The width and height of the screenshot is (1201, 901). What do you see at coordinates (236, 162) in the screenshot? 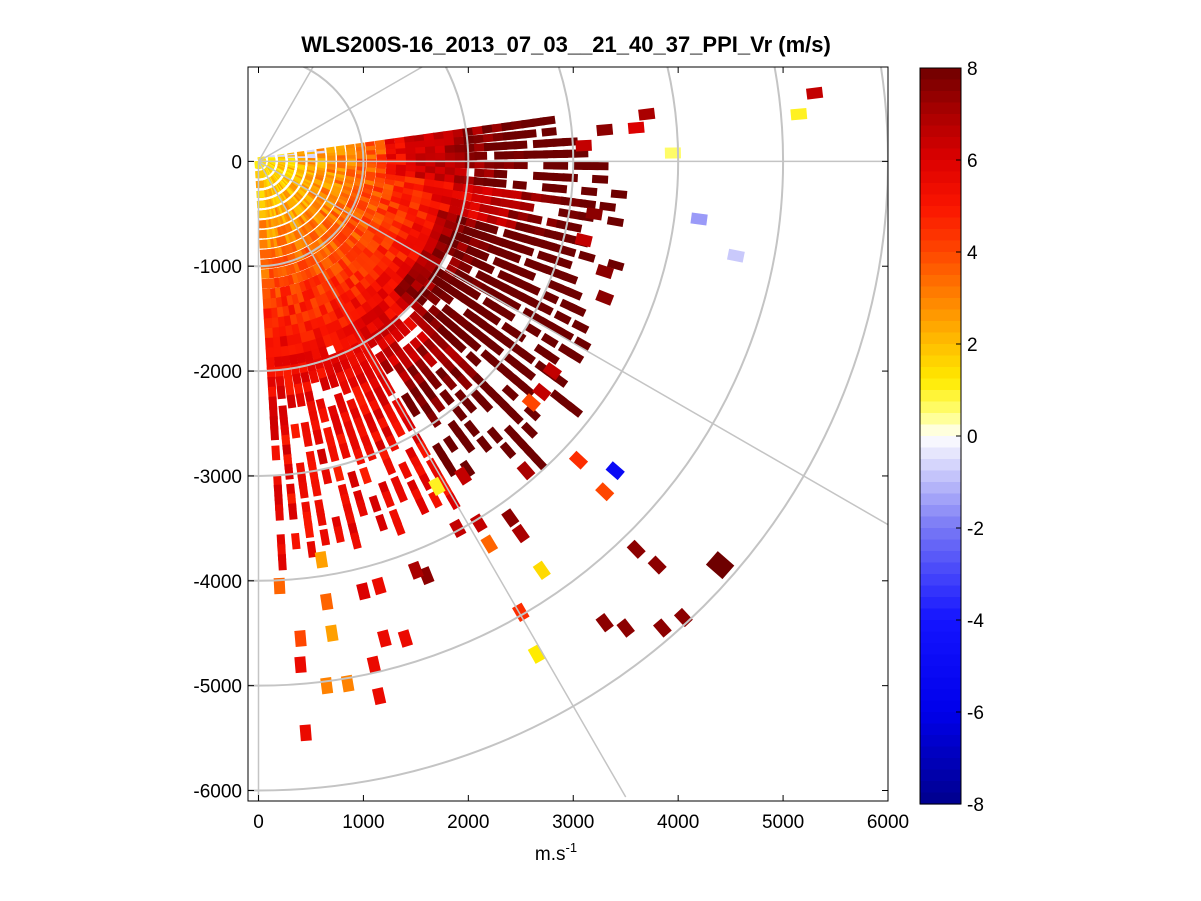
I see `y-tick-label: 0` at bounding box center [236, 162].